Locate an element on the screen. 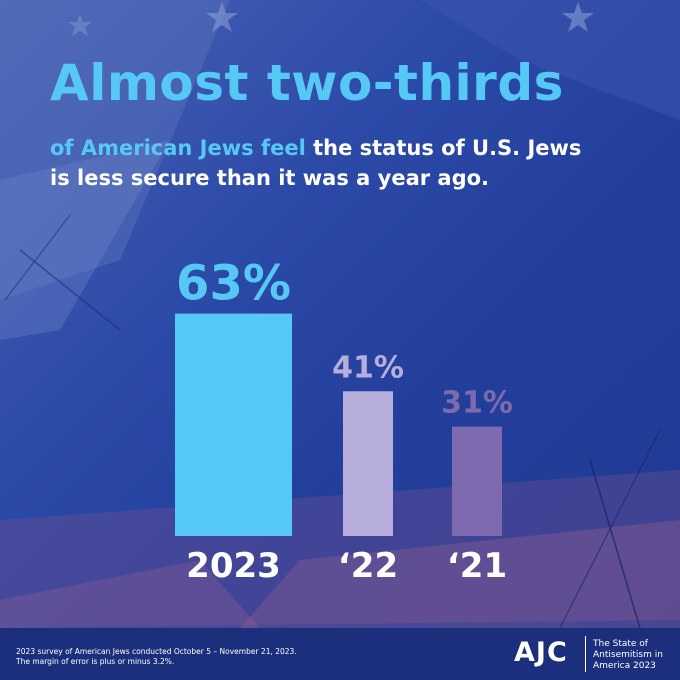 The image size is (680, 680). category-label-2023: 2023 is located at coordinates (233, 566).